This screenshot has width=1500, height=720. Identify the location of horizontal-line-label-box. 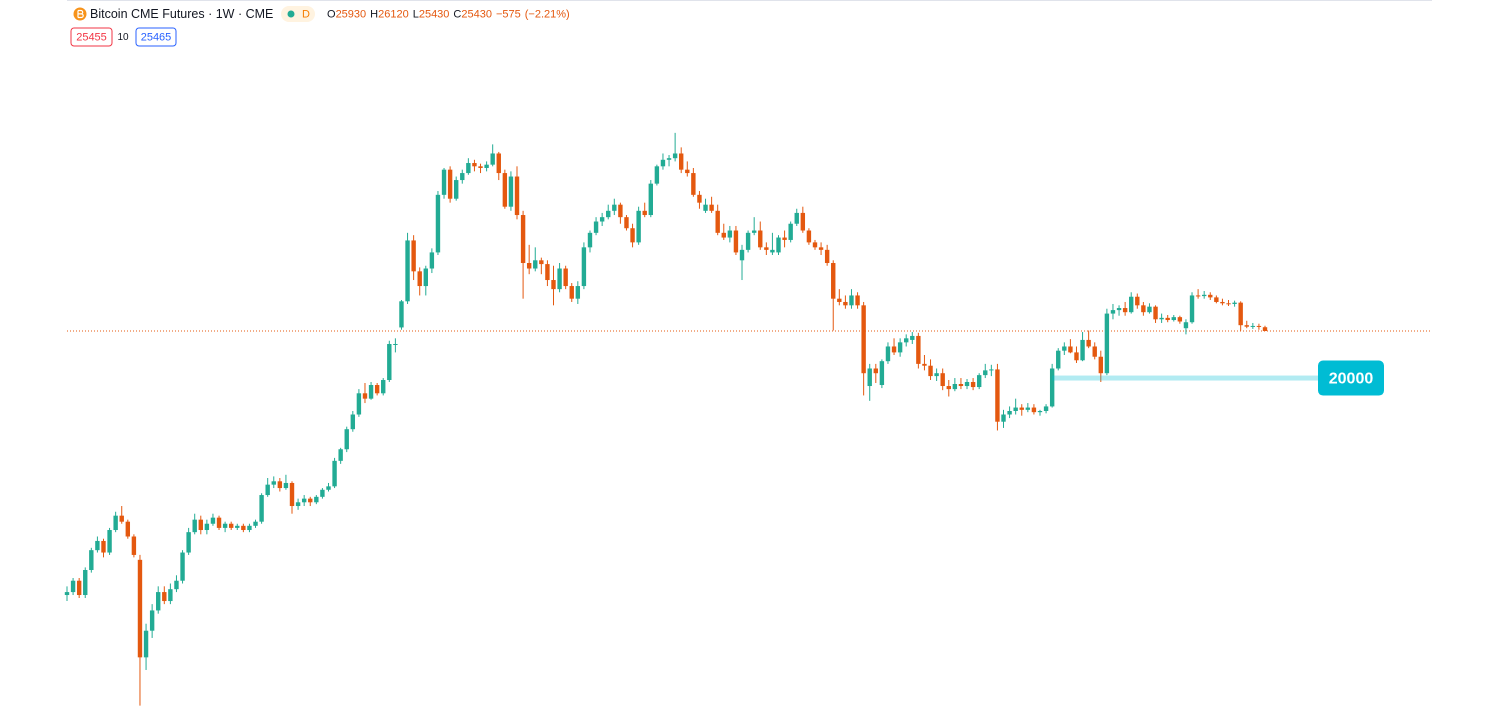
(1351, 378).